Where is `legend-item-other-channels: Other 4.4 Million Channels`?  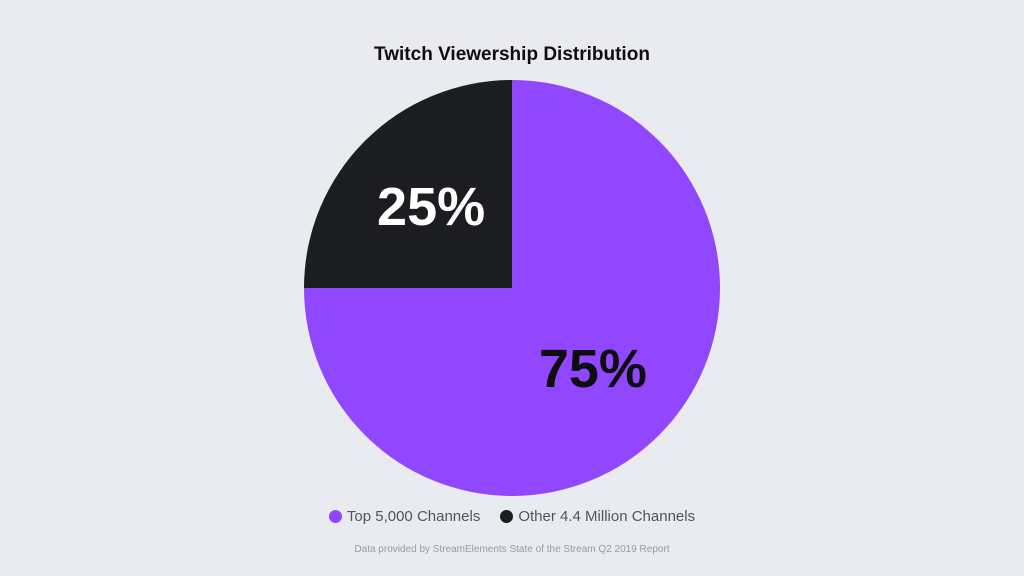 legend-item-other-channels: Other 4.4 Million Channels is located at coordinates (597, 516).